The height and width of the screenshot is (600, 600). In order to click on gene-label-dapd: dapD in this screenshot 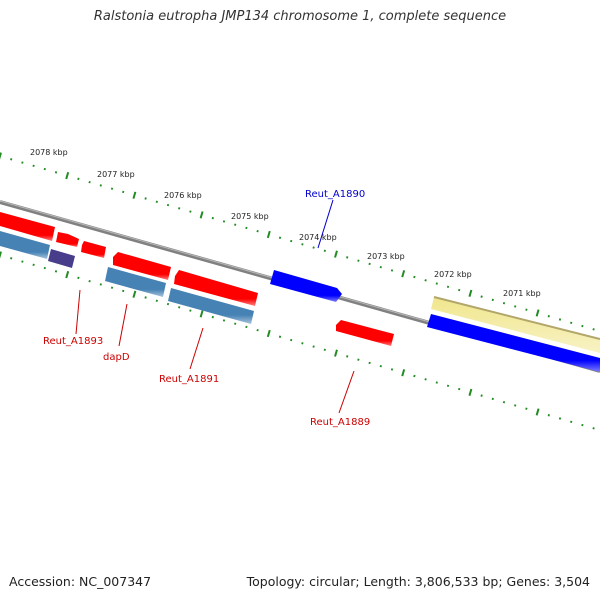, I will do `click(116, 357)`.